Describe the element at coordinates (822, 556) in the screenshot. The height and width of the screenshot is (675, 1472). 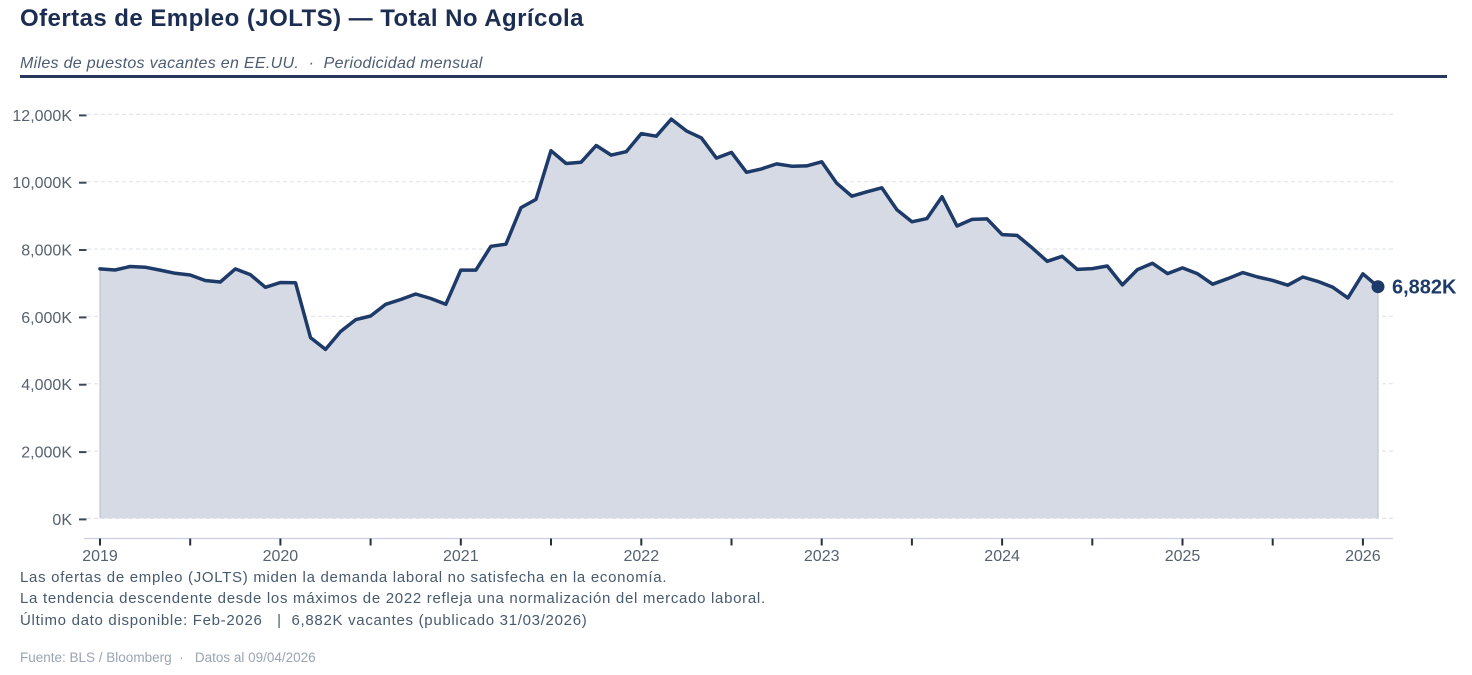
I see `svg-text: 2023` at that location.